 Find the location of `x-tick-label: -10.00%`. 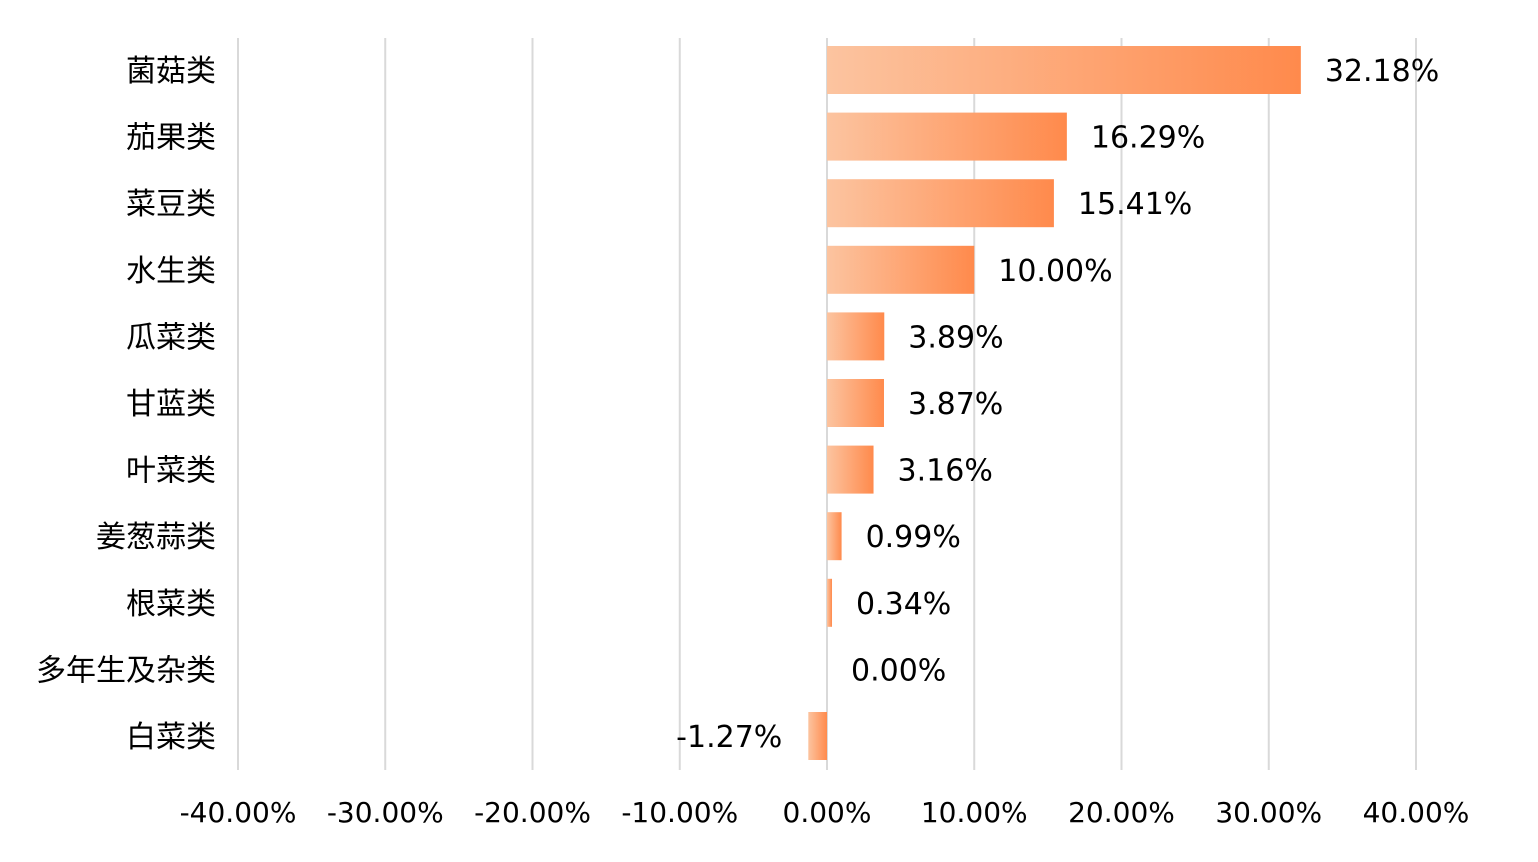

x-tick-label: -10.00% is located at coordinates (679, 812).